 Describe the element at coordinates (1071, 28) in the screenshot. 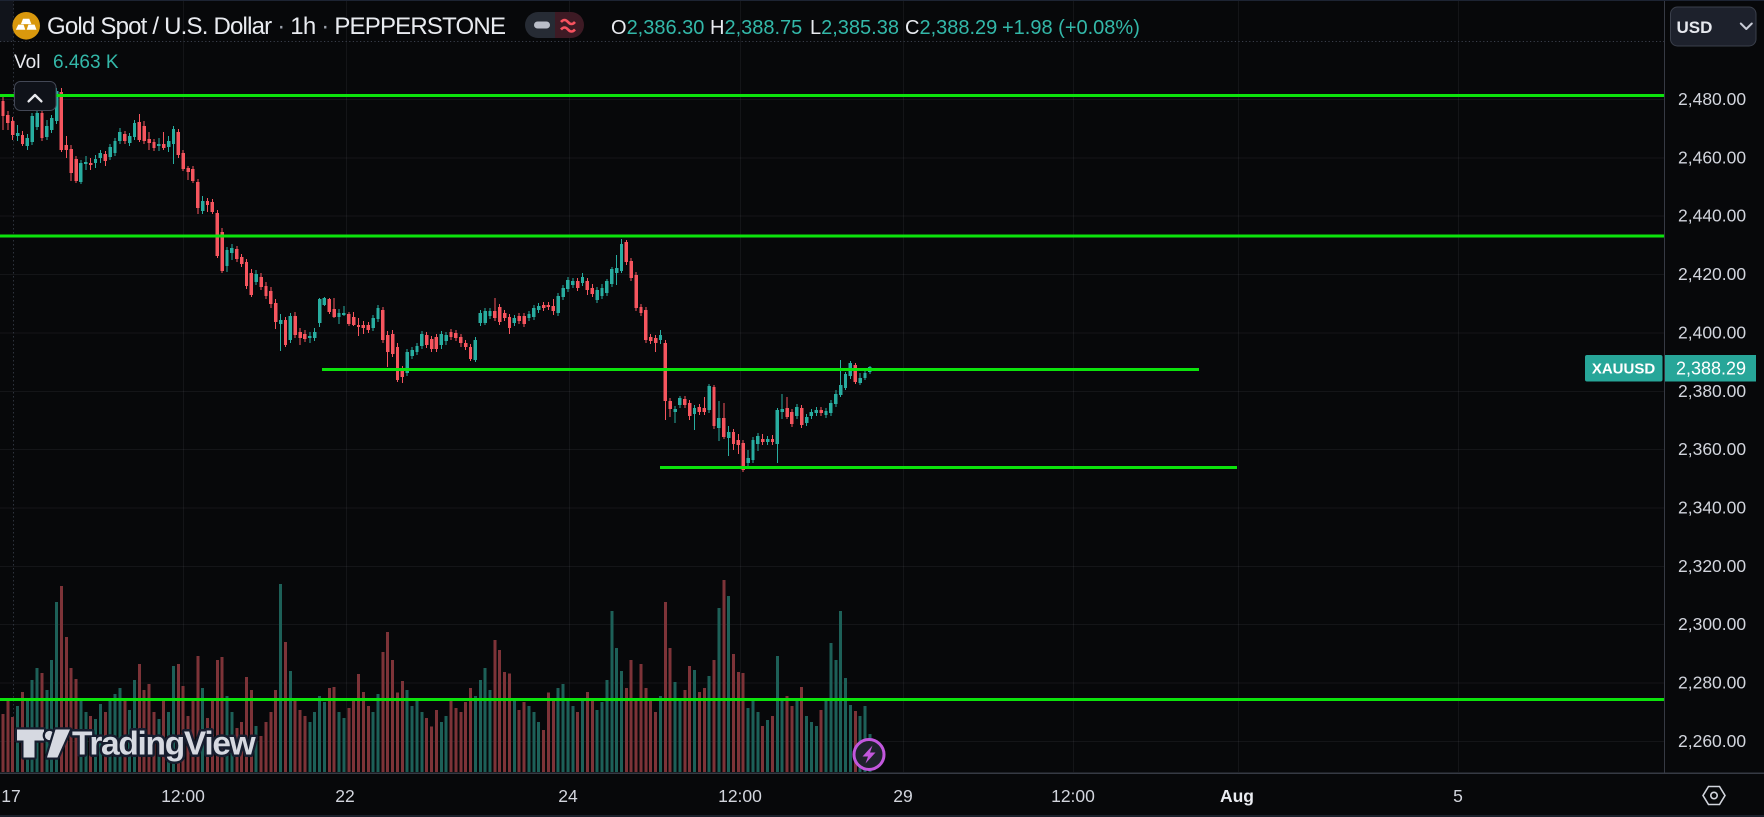

I see `svg-text: +1.98 (+0.08%)` at that location.